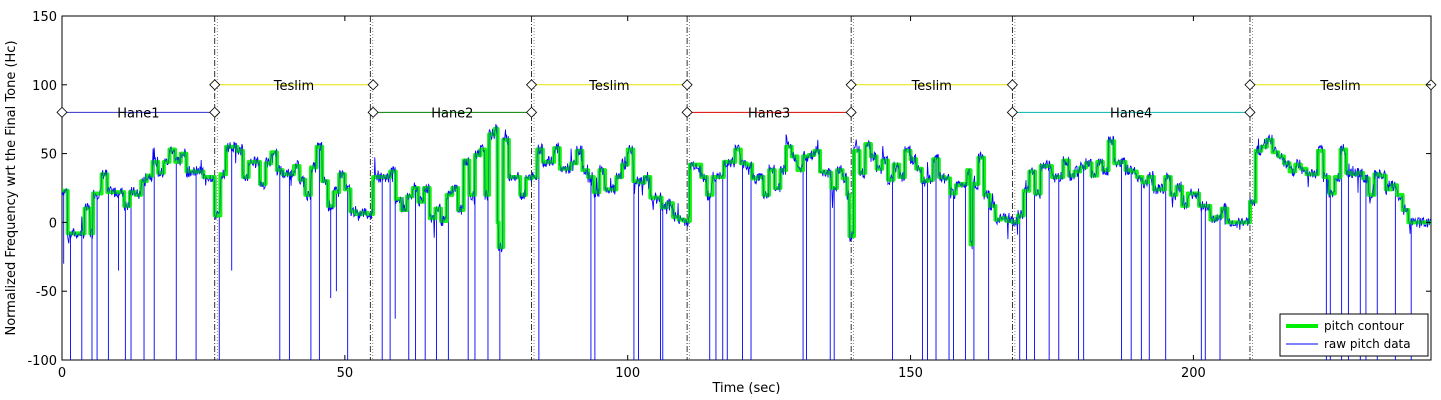  Describe the element at coordinates (44, 17) in the screenshot. I see `y-tick-label: 150` at that location.